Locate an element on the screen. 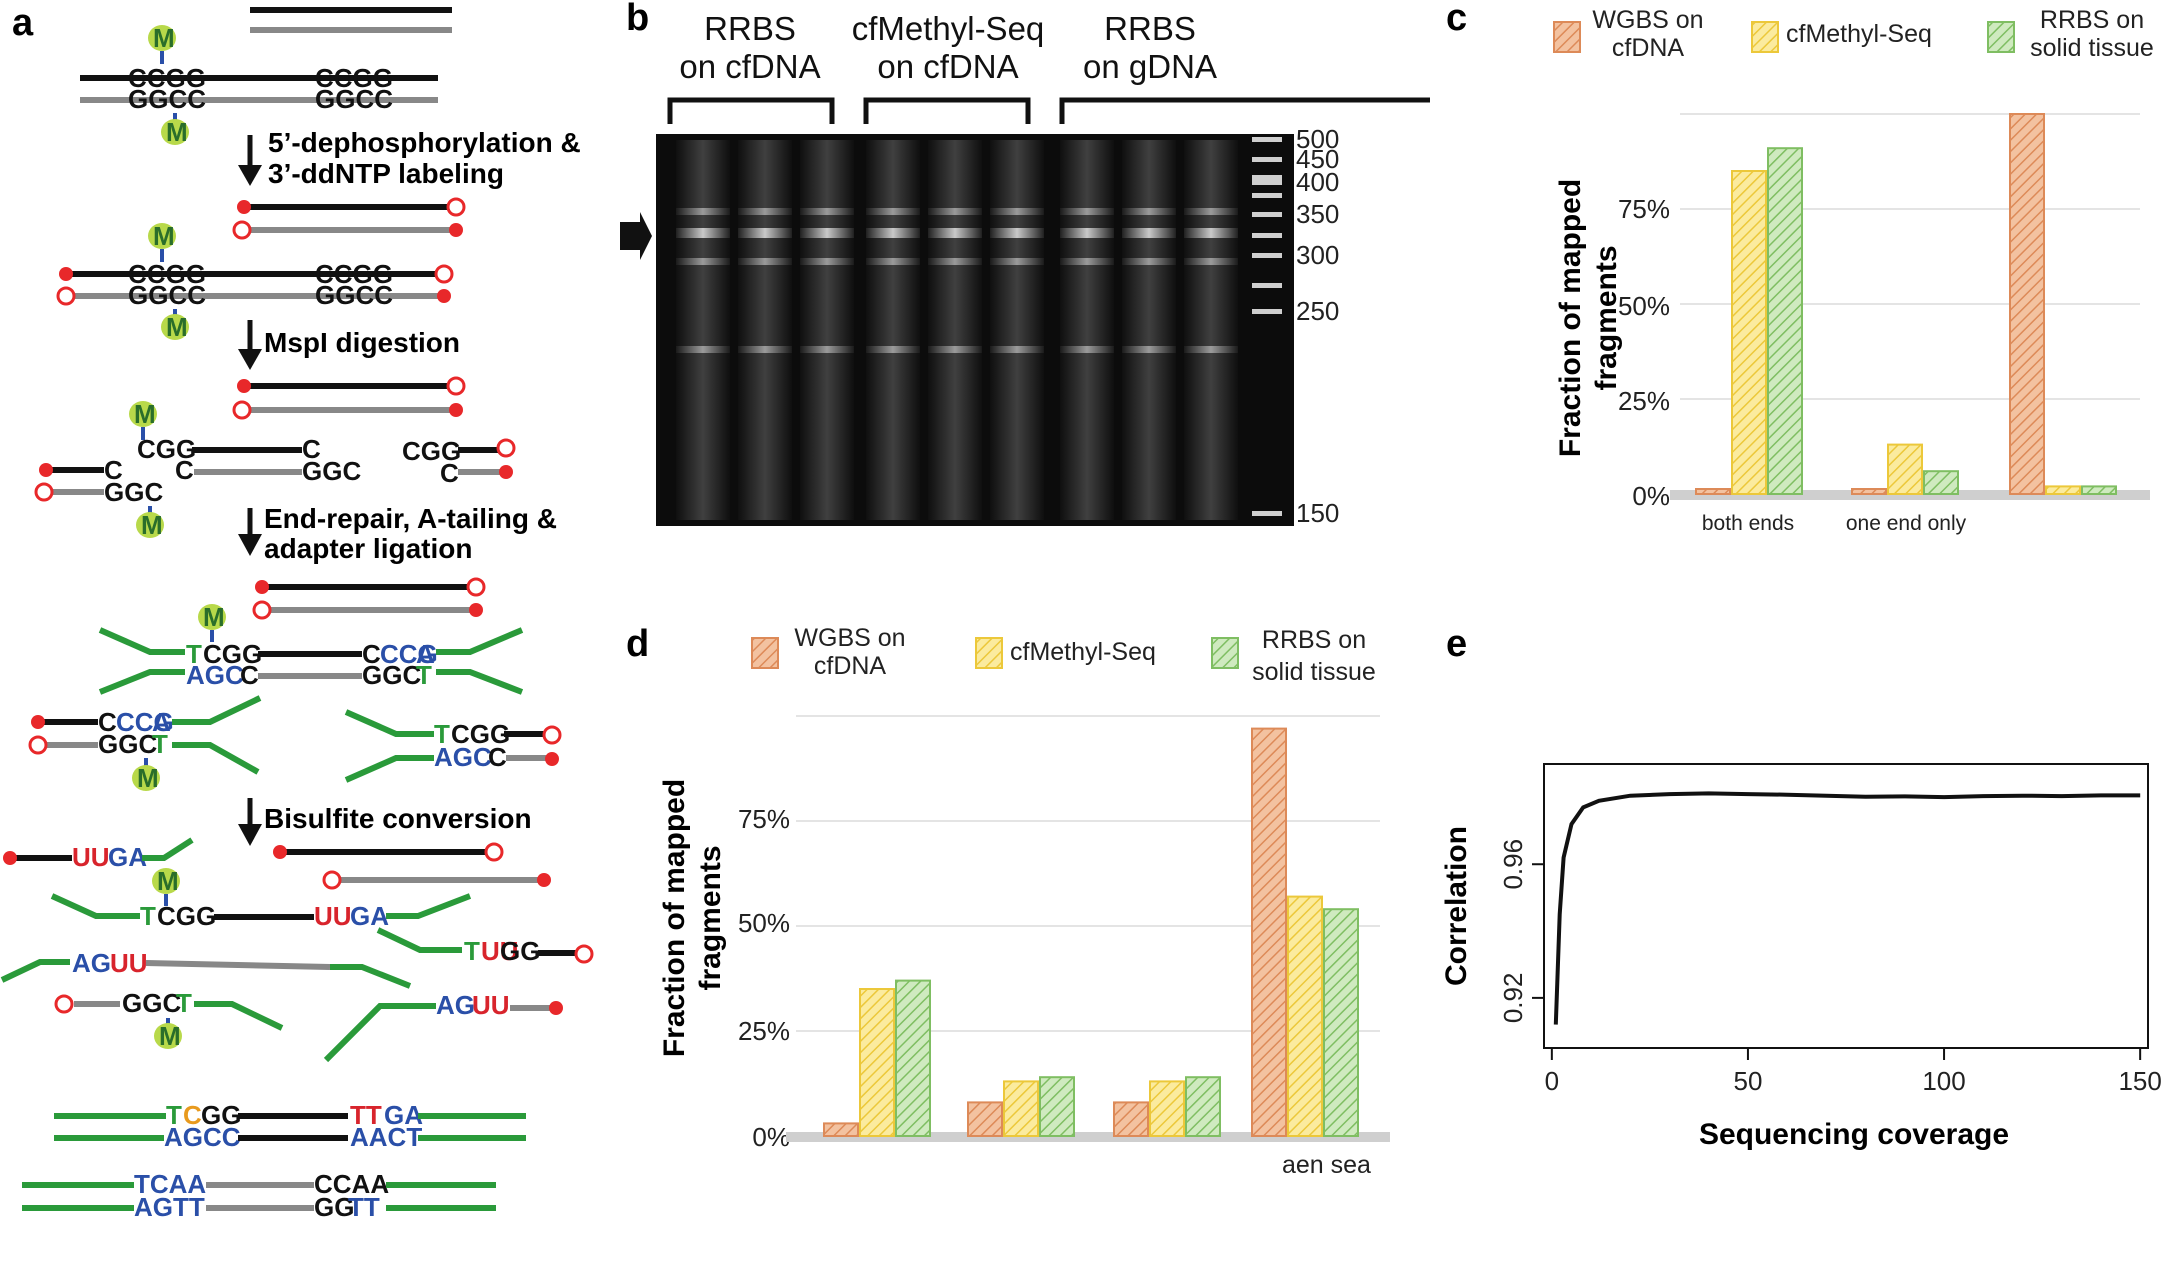 This screenshot has width=2168, height=1265. legend-swatch-cfmethyl is located at coordinates (1765, 37).